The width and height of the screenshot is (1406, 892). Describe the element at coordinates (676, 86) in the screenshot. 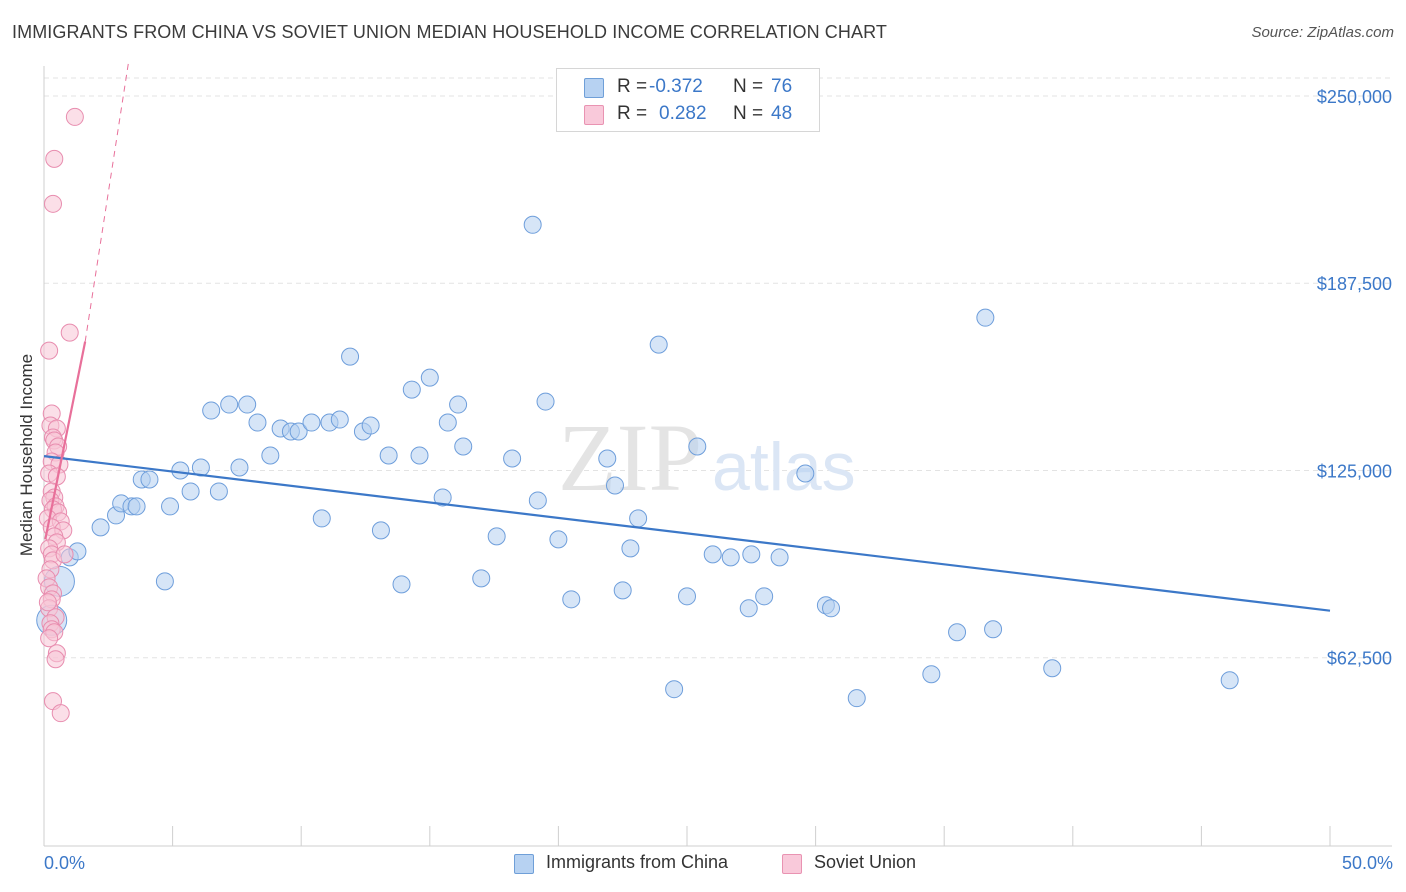

I see `legend-r-value: -0.372` at that location.